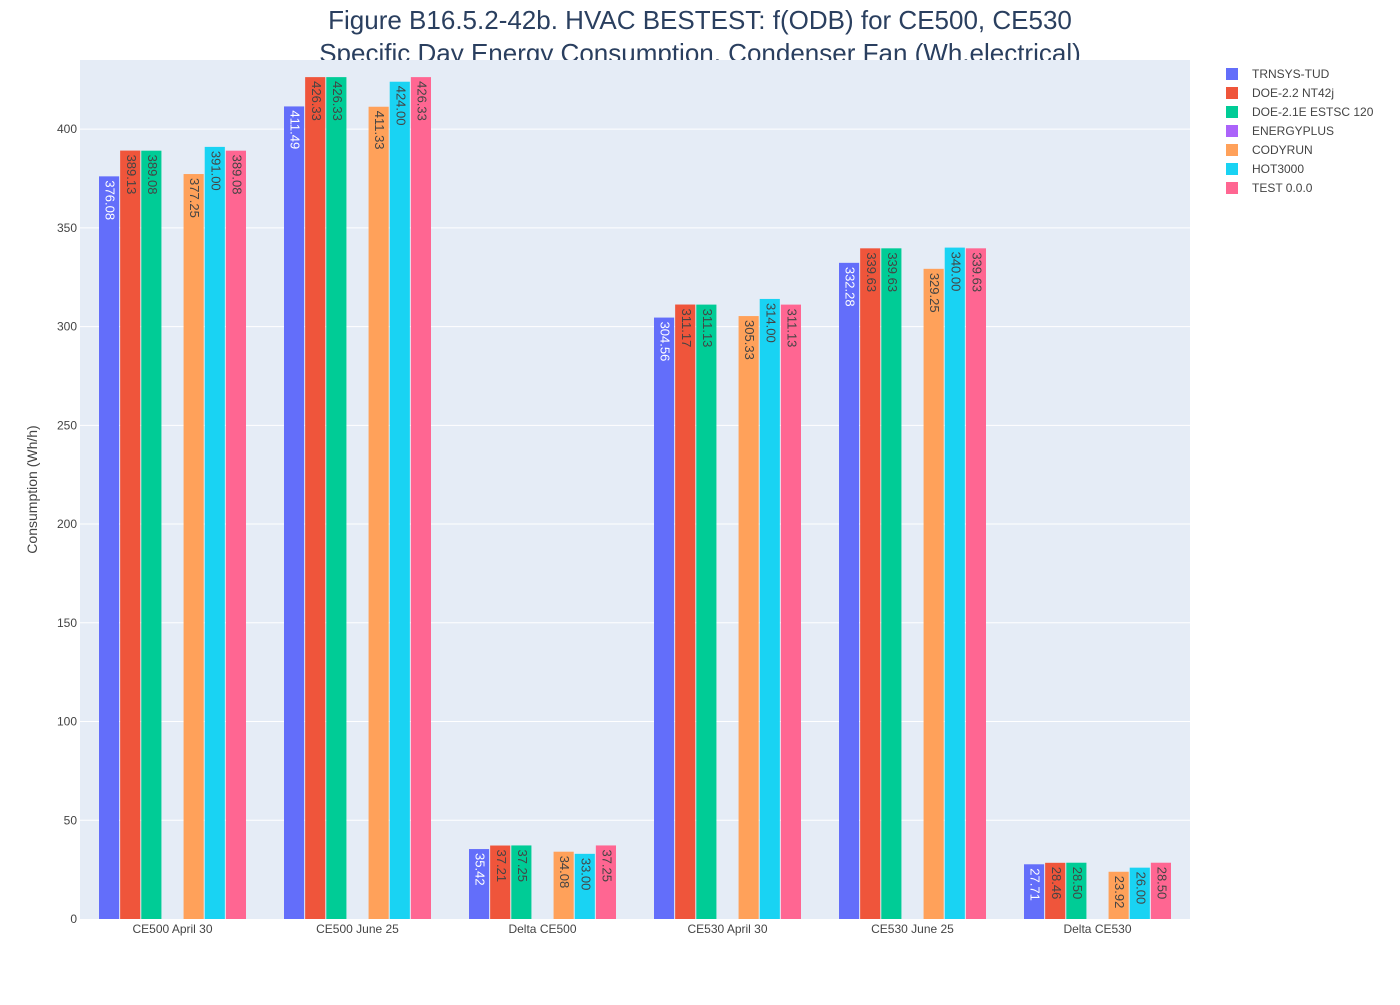  Describe the element at coordinates (1035, 884) in the screenshot. I see `bar-value-label: 27.71` at that location.